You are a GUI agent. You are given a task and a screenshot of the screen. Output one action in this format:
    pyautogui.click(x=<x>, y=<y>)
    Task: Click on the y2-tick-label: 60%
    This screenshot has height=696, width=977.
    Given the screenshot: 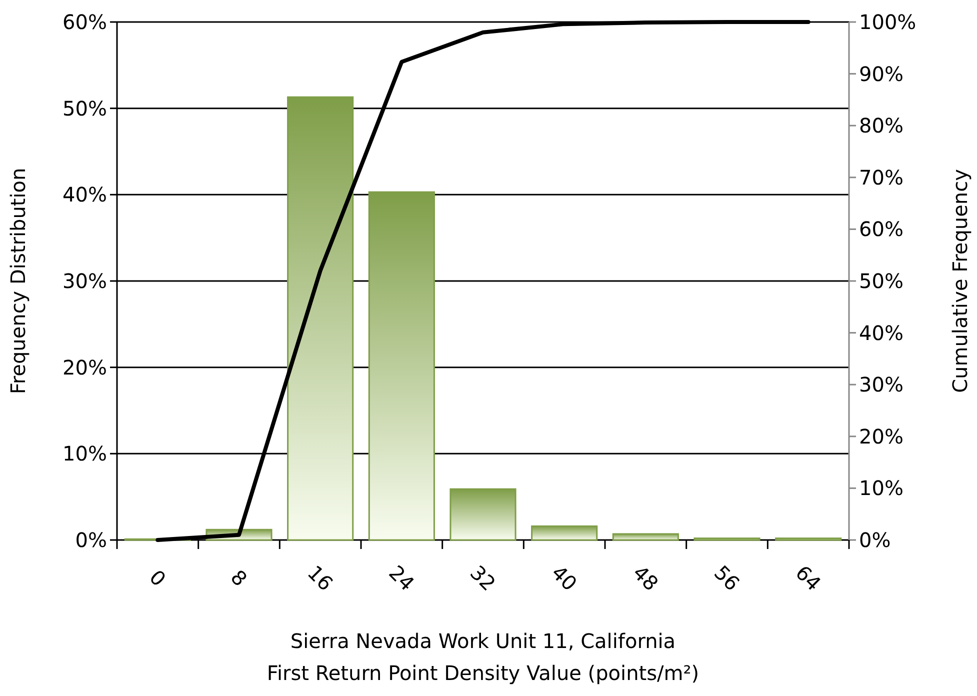 What is the action you would take?
    pyautogui.click(x=881, y=229)
    